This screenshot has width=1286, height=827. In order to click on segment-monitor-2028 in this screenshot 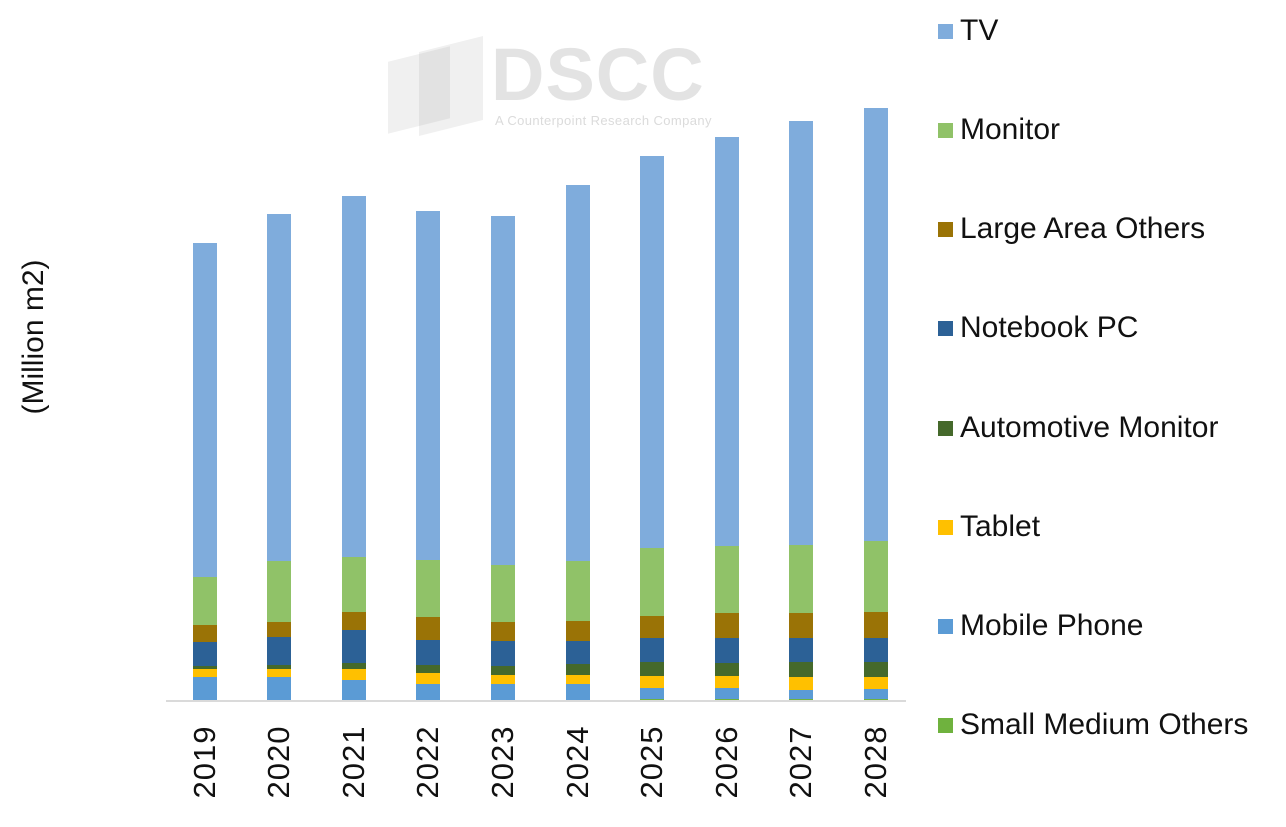, I will do `click(875, 576)`.